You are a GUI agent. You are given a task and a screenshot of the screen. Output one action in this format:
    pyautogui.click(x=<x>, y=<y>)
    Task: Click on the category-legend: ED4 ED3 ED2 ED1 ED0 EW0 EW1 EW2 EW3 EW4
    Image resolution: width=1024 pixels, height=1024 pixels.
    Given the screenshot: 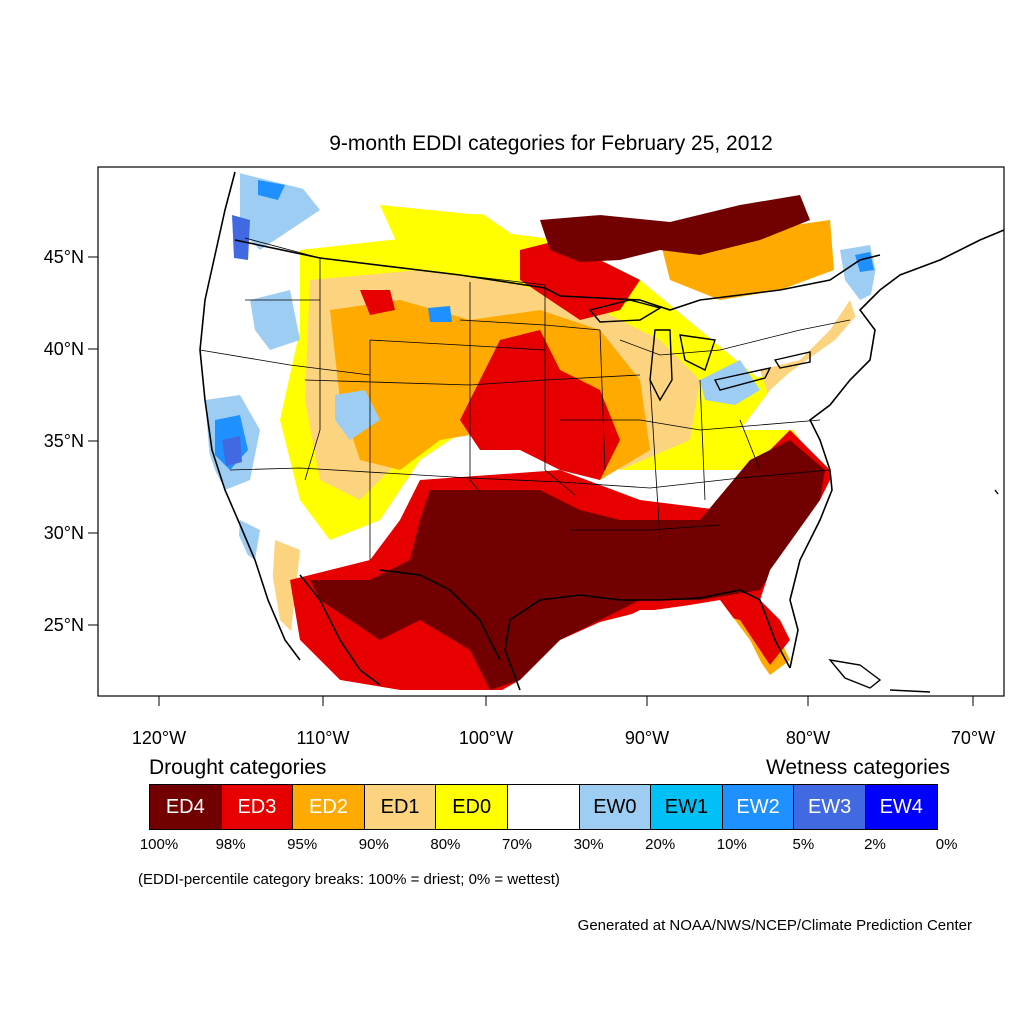 What is the action you would take?
    pyautogui.click(x=543, y=807)
    